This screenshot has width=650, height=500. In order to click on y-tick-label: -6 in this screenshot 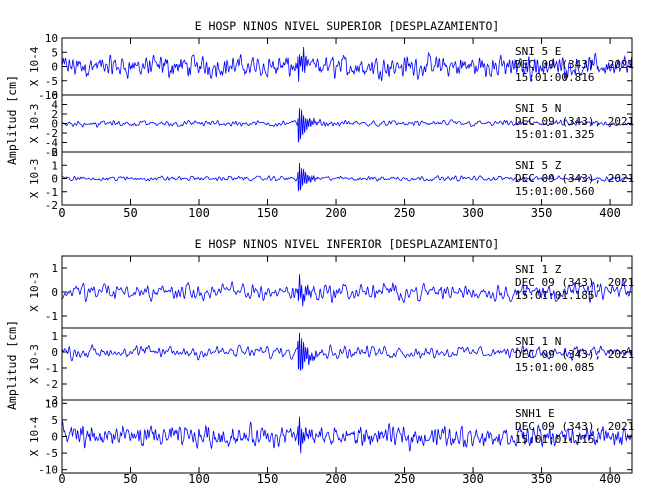, I will do `click(51, 152)`.